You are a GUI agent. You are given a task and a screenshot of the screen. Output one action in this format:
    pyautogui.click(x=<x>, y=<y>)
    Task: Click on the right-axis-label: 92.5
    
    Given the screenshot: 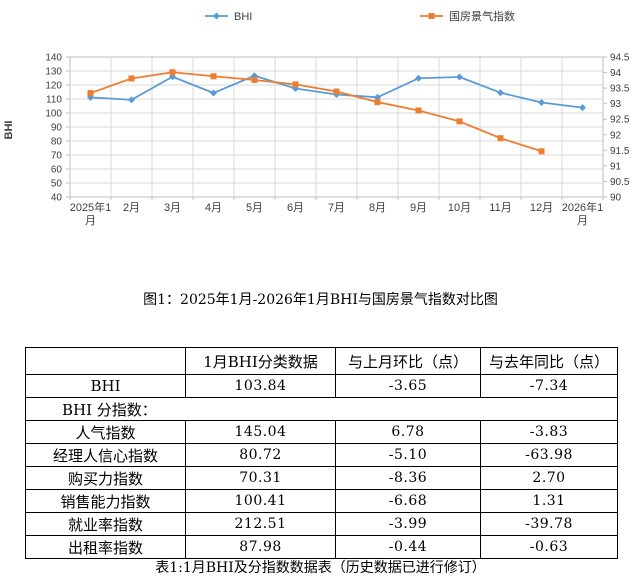 What is the action you would take?
    pyautogui.click(x=620, y=120)
    